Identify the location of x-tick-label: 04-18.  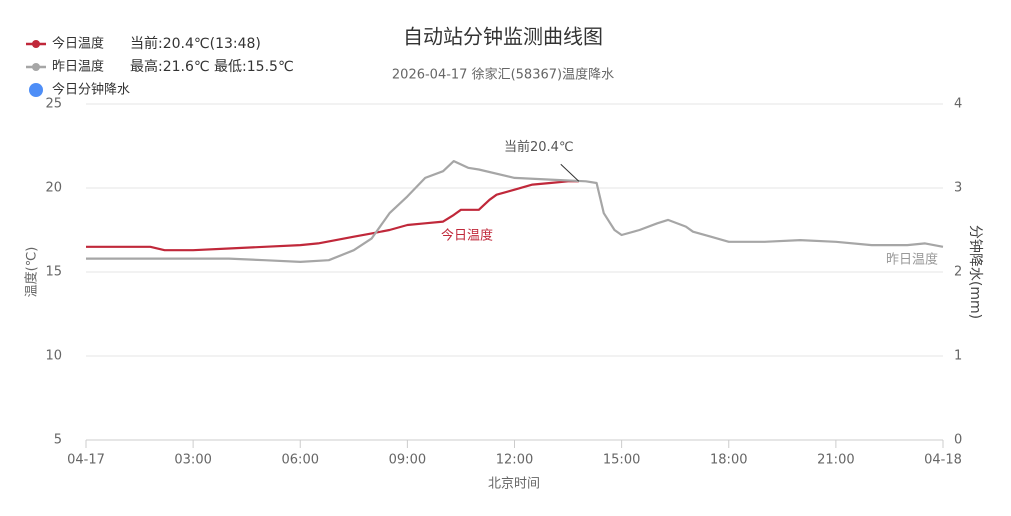
(943, 460).